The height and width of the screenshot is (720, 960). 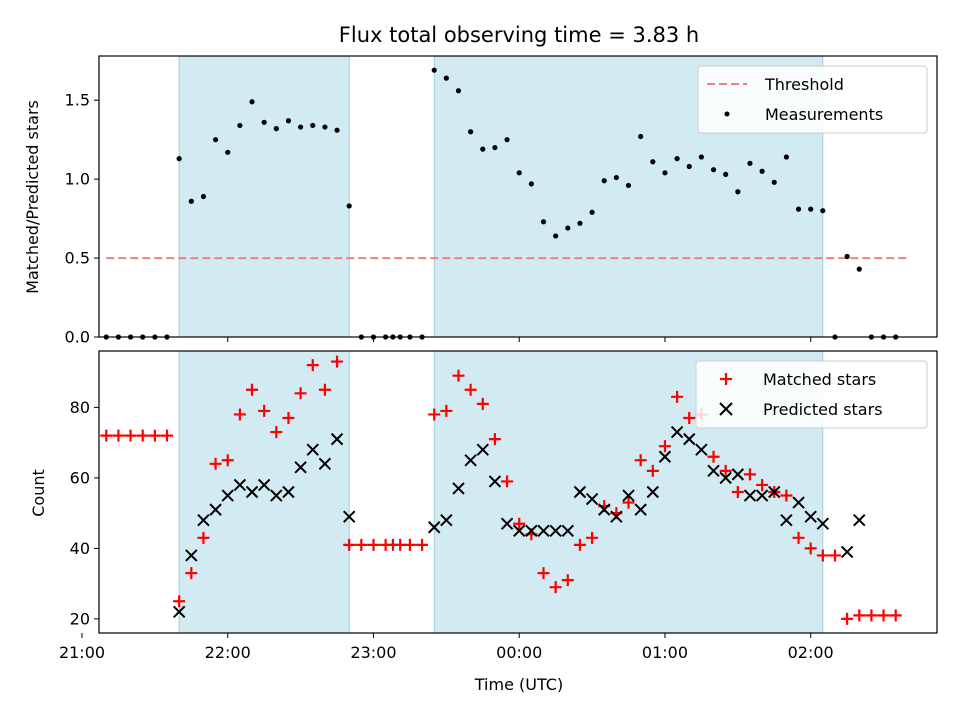 What do you see at coordinates (665, 652) in the screenshot?
I see `x-tick-label: 01:00` at bounding box center [665, 652].